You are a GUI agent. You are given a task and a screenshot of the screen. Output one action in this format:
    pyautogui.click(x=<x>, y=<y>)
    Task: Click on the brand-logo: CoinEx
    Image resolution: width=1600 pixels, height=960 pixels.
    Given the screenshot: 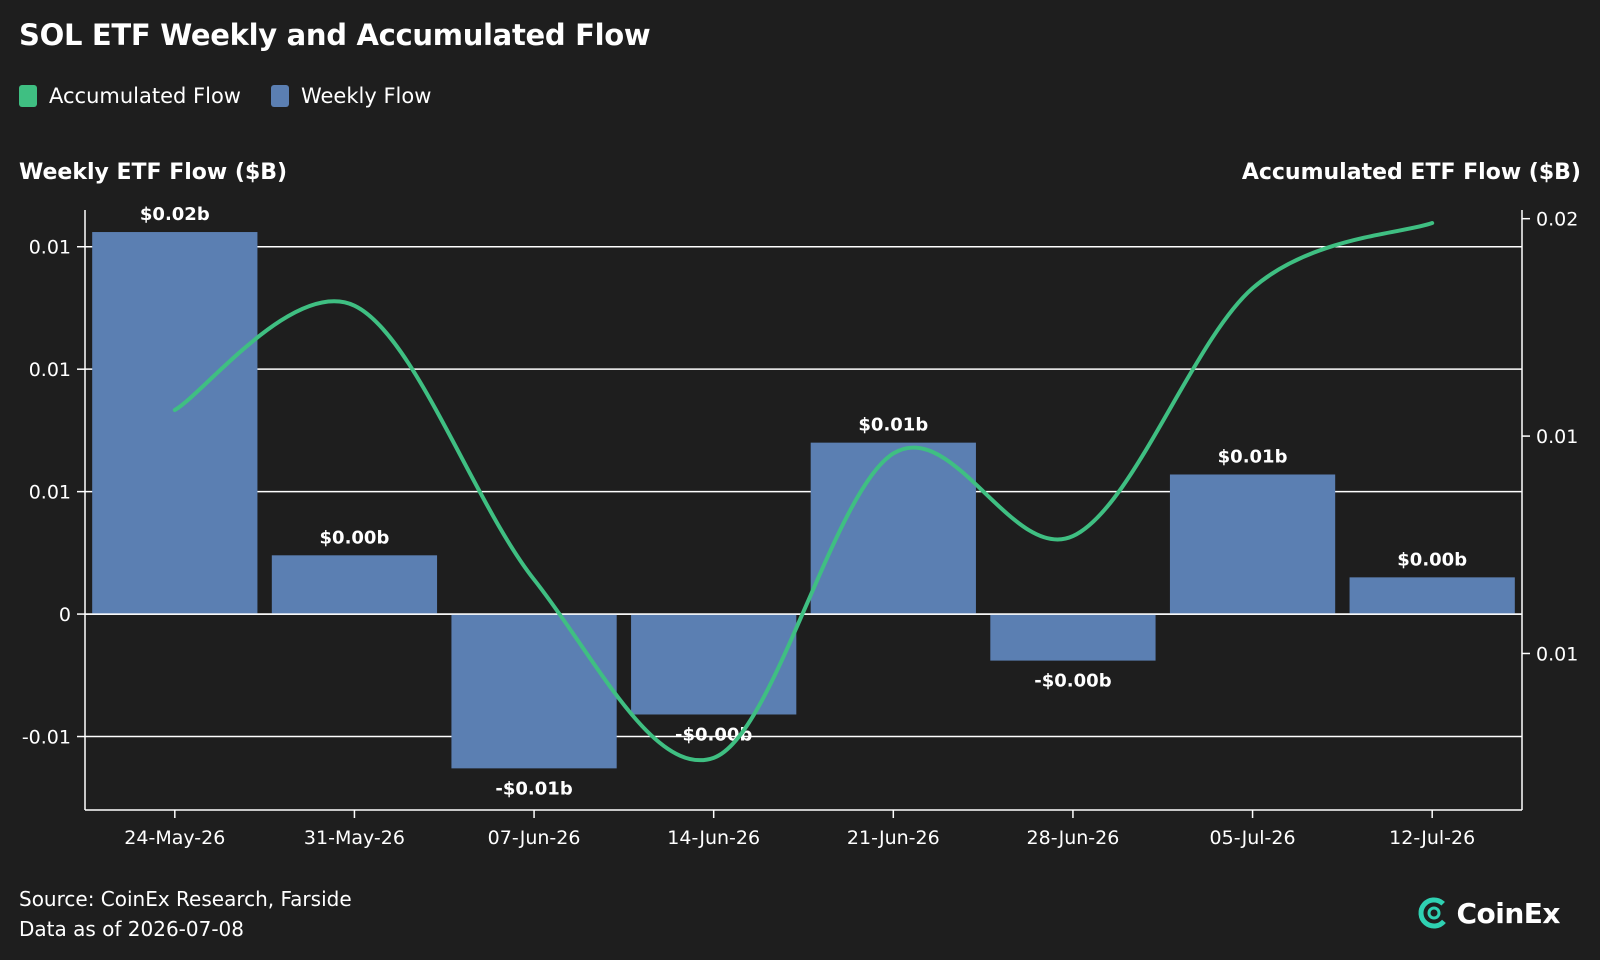 What is the action you would take?
    pyautogui.click(x=1488, y=913)
    